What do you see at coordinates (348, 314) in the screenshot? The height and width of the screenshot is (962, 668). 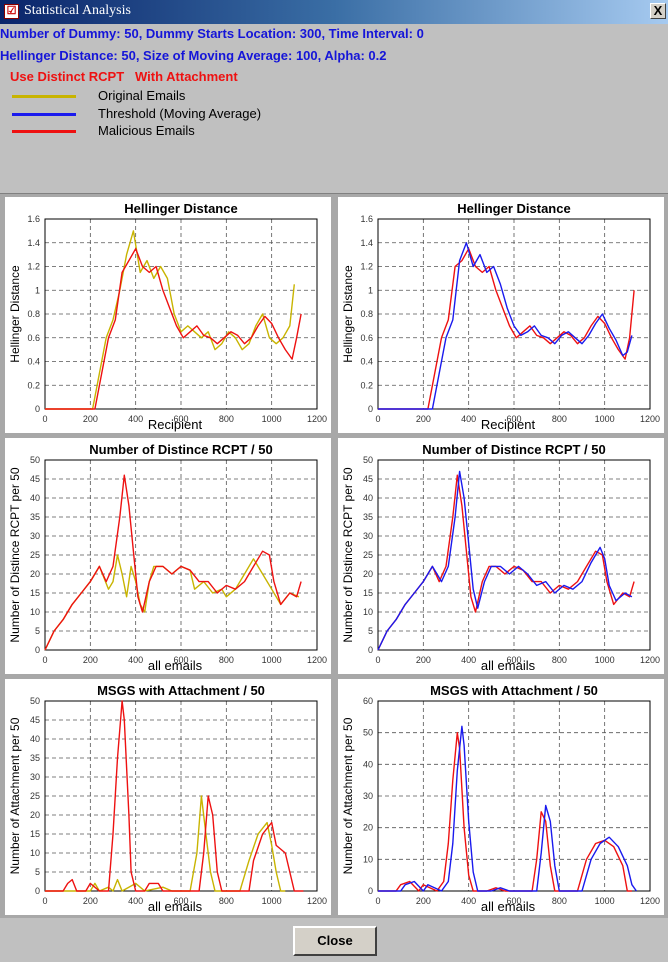 I see `y-axis-label: Hellinger Distance` at bounding box center [348, 314].